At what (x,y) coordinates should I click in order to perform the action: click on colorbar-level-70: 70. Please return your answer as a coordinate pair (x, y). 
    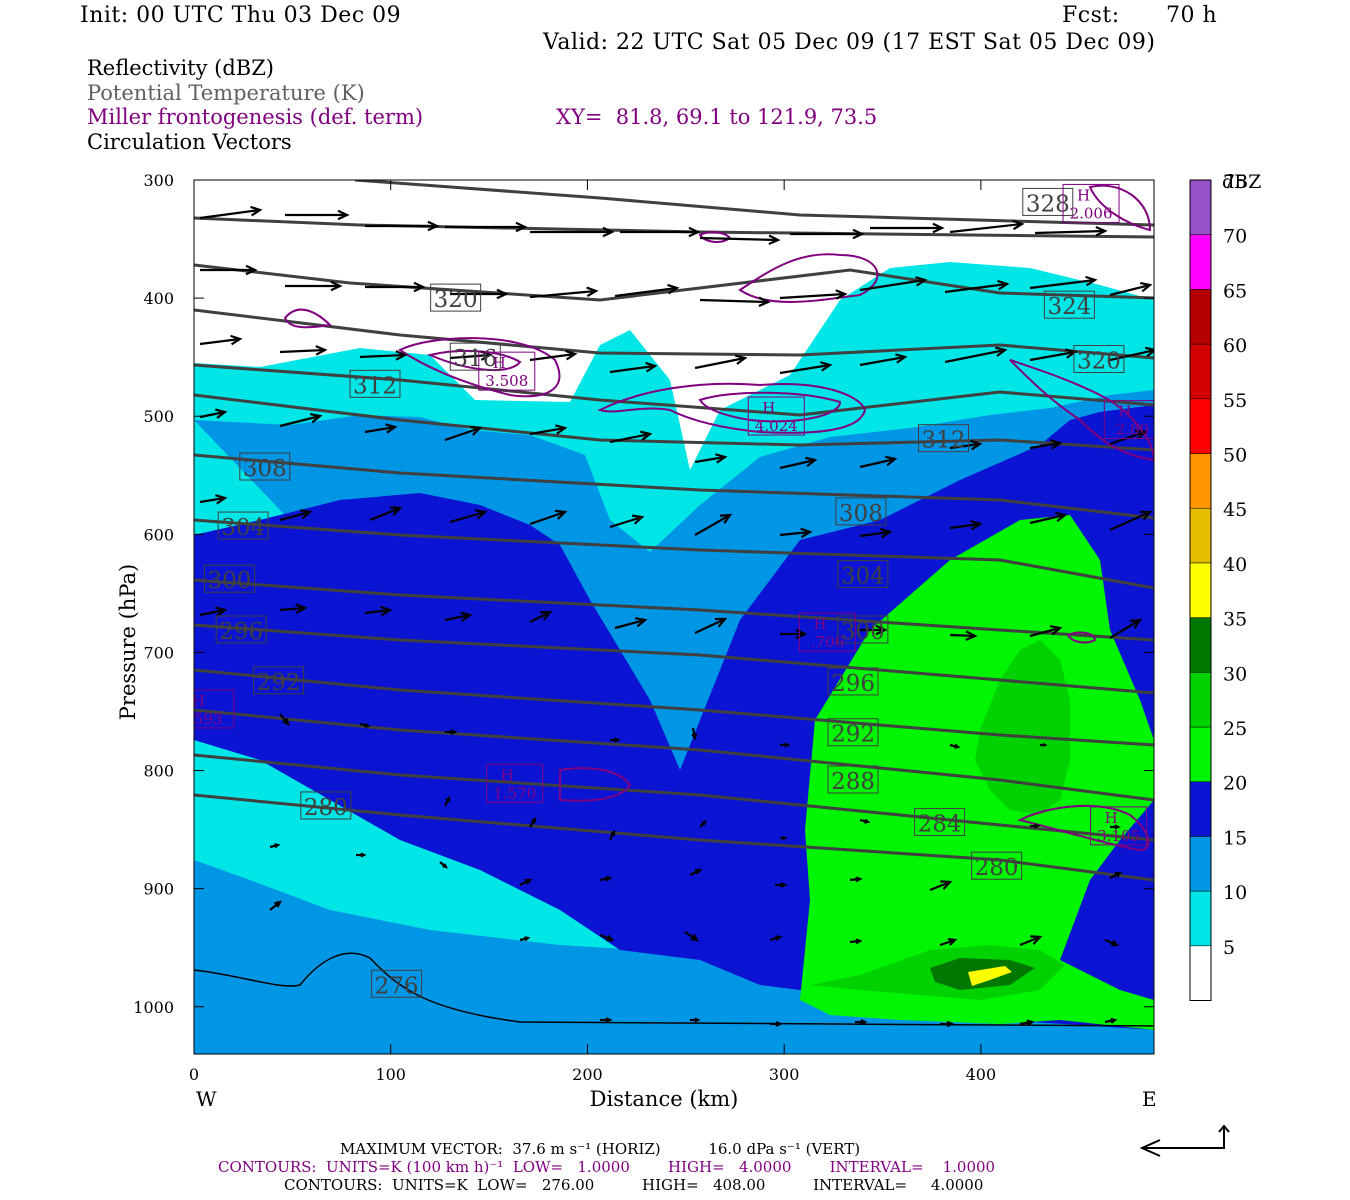
    Looking at the image, I should click on (1235, 237).